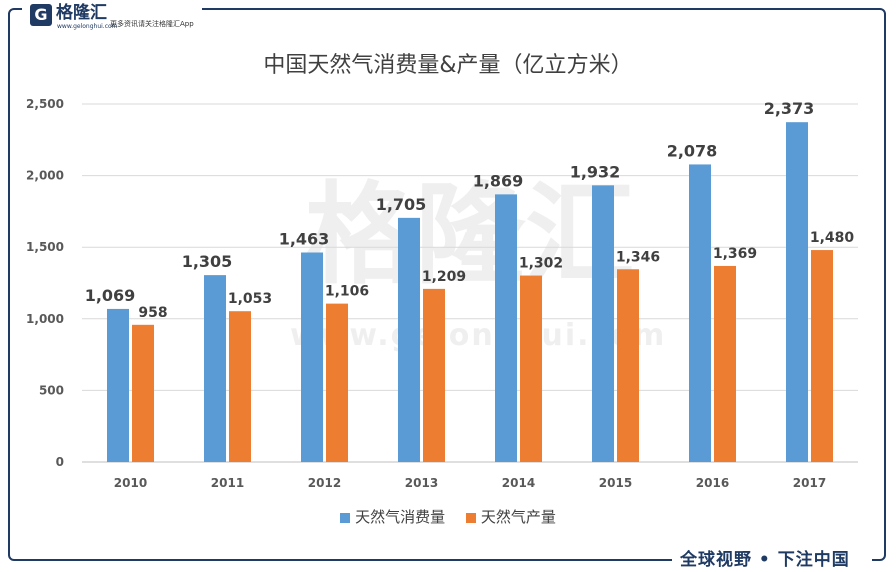 Image resolution: width=896 pixels, height=572 pixels. I want to click on x-tick-label: 2013, so click(421, 483).